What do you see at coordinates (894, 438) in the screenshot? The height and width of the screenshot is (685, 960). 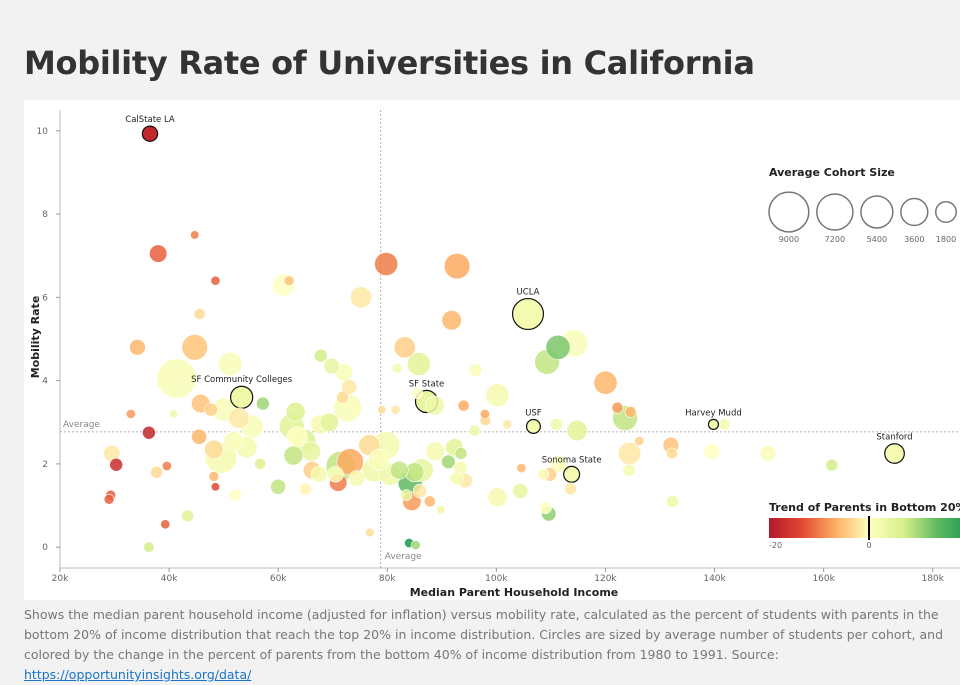 I see `annotation-stanford: Stanford` at bounding box center [894, 438].